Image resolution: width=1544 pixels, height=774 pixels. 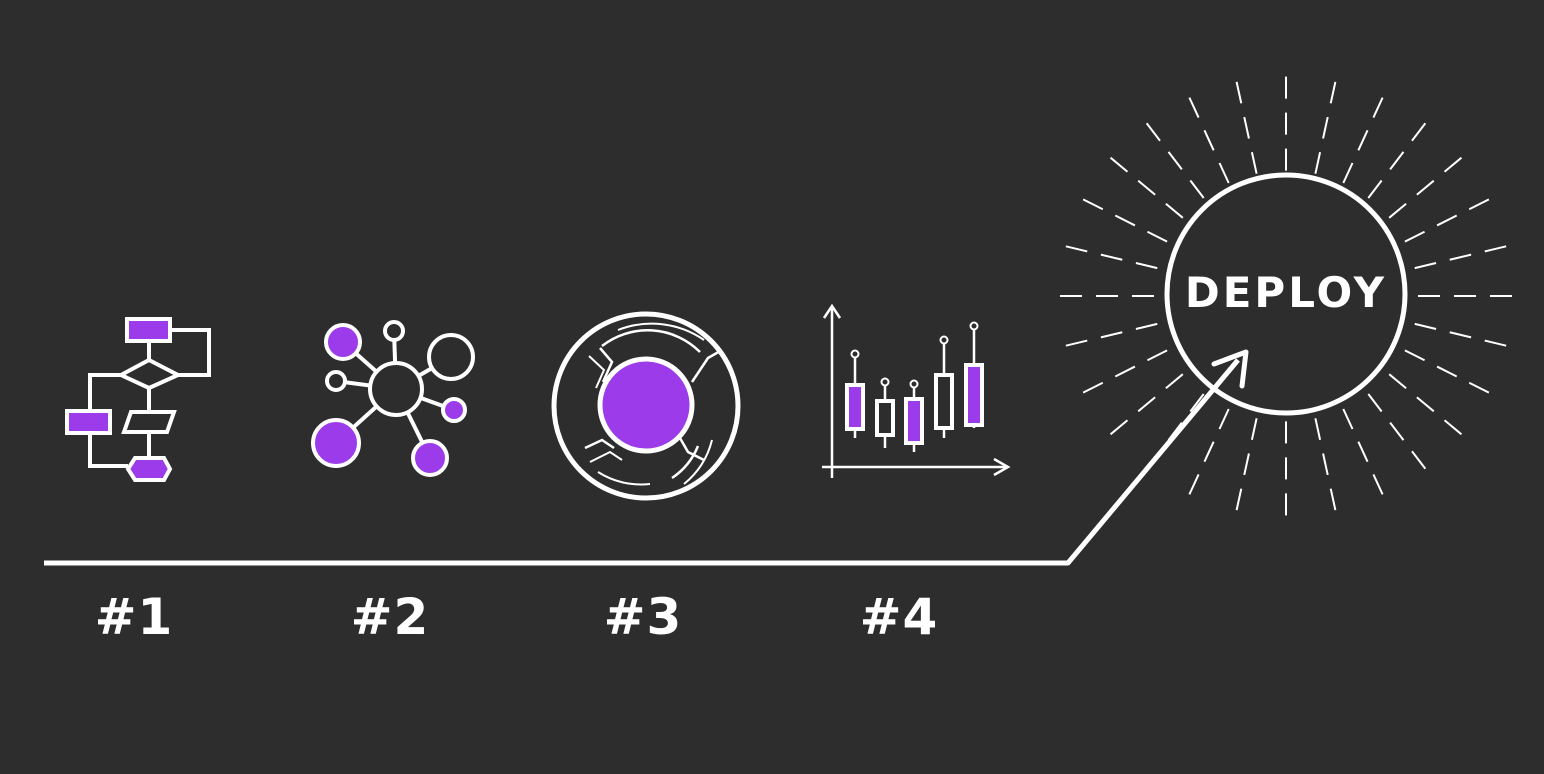 I want to click on core-sphere-icon, so click(x=646, y=406).